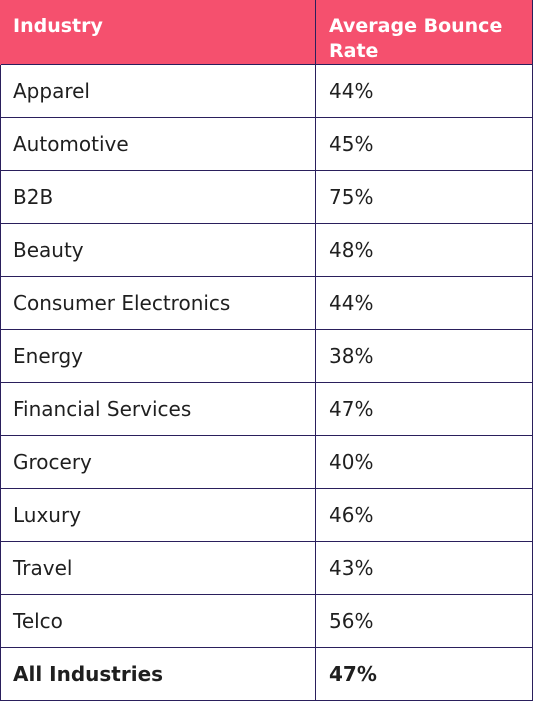  I want to click on table-row: Grocery 40%, so click(266, 462).